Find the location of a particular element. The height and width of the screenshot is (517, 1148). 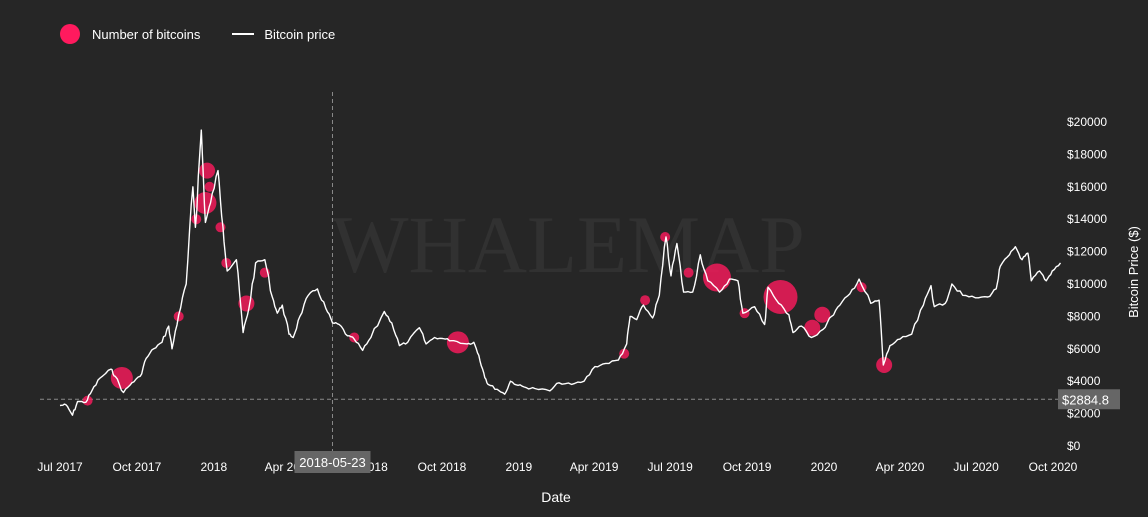

crosshair-price-tag: $2884.8 is located at coordinates (1089, 399).